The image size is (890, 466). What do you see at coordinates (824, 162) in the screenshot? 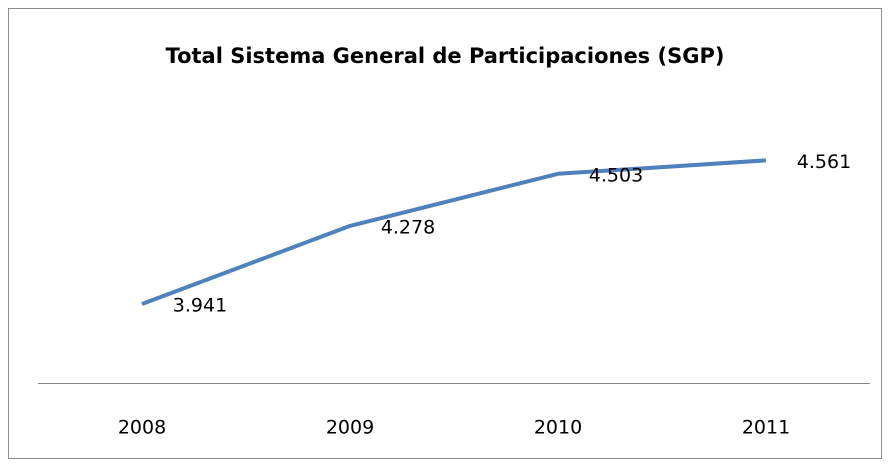
I see `data-label: 4.561` at bounding box center [824, 162].